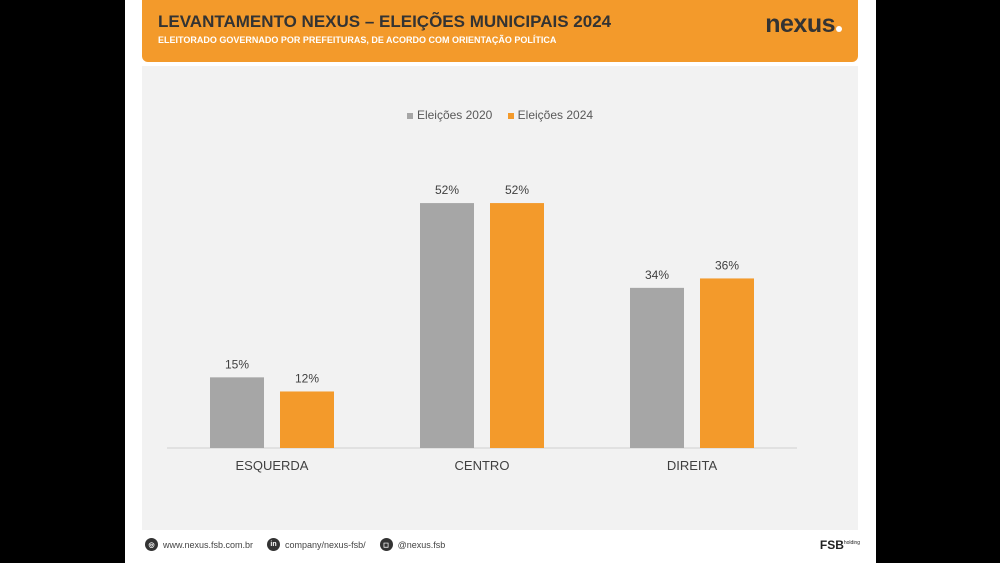  I want to click on fsb-text: FSB, so click(831, 545).